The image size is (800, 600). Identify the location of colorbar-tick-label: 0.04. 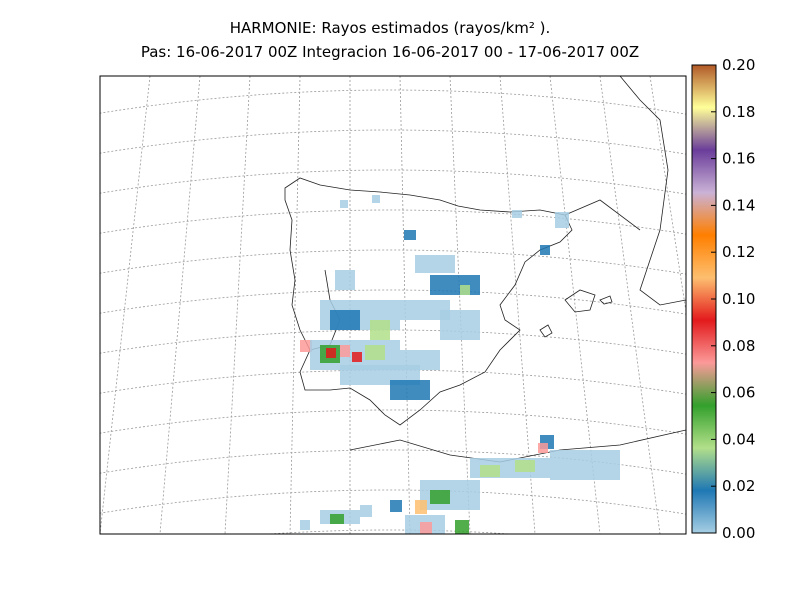
(738, 439).